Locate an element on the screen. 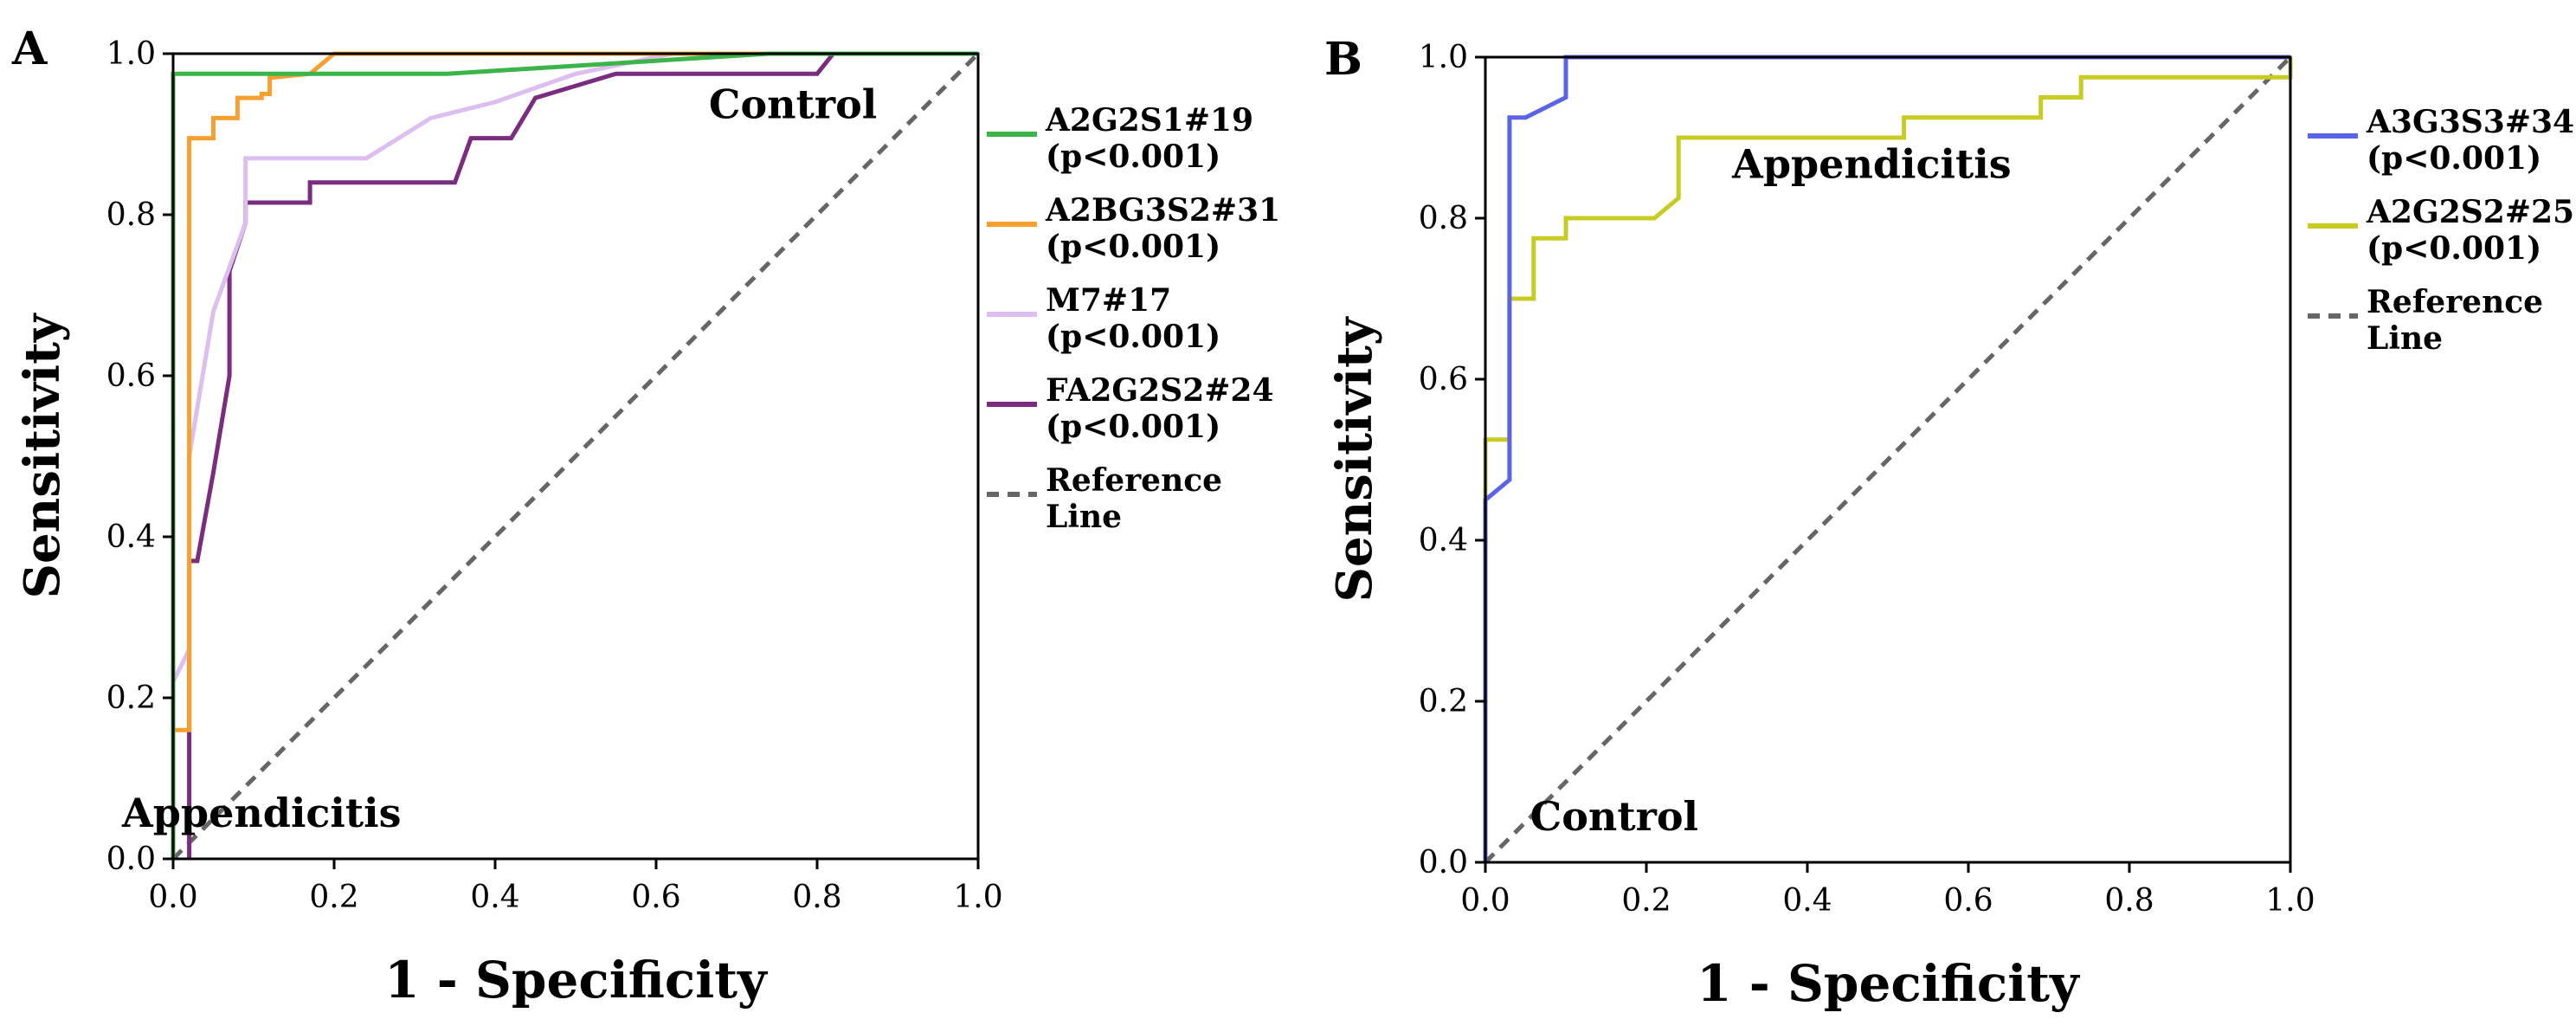  legend-label: A3G3S3#34 is located at coordinates (2470, 122).